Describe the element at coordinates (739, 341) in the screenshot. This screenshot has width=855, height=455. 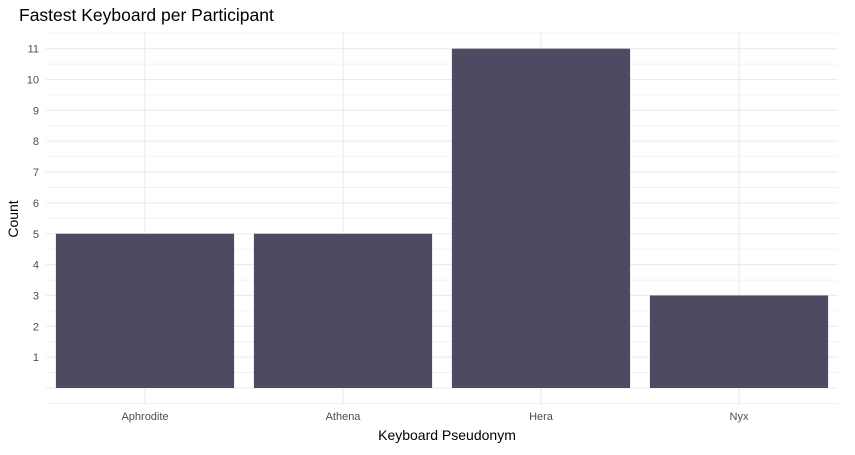
I see `bar-nyx` at that location.